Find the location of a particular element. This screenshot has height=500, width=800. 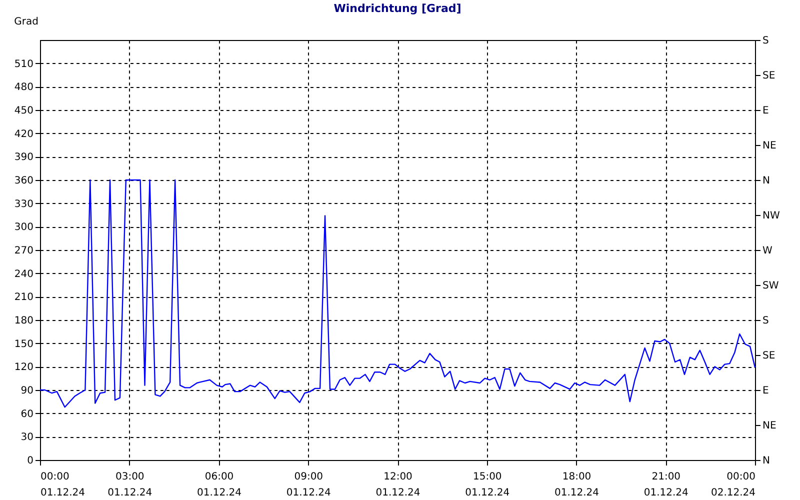

x-tick-label: 15:00 01.12.24 is located at coordinates (487, 485).